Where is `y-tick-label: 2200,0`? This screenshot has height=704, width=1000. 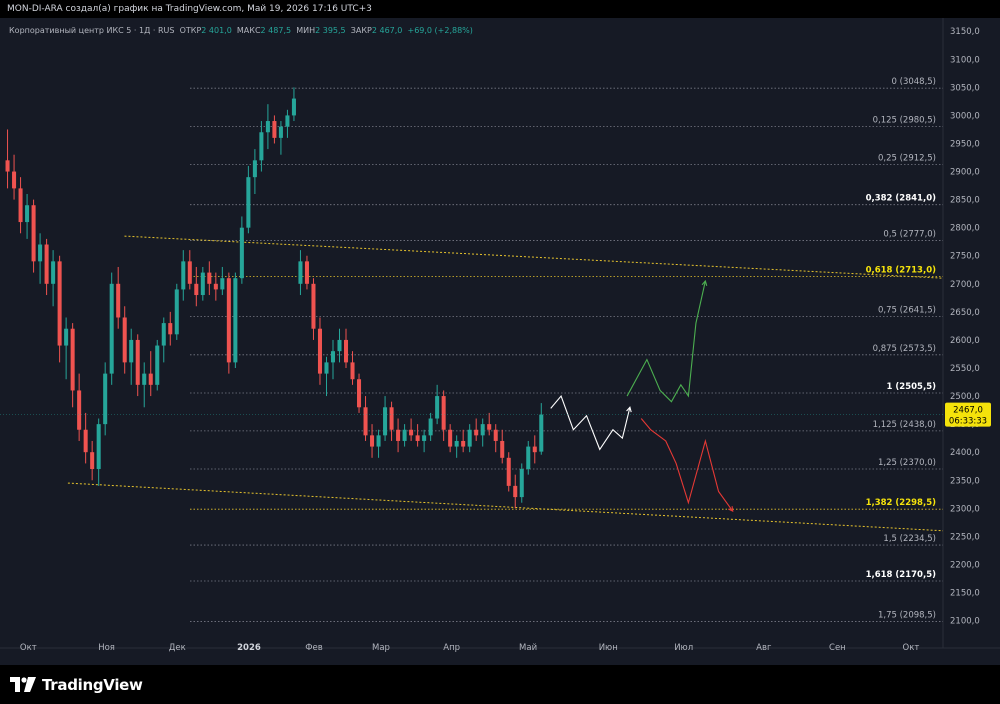
y-tick-label: 2200,0 is located at coordinates (965, 565).